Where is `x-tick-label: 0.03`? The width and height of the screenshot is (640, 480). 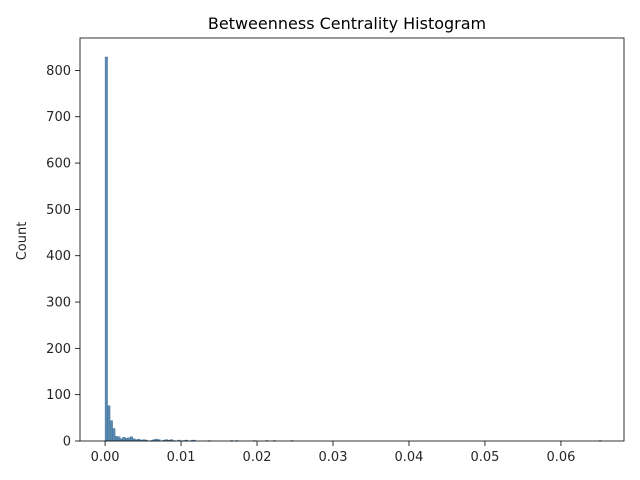 x-tick-label: 0.03 is located at coordinates (333, 457).